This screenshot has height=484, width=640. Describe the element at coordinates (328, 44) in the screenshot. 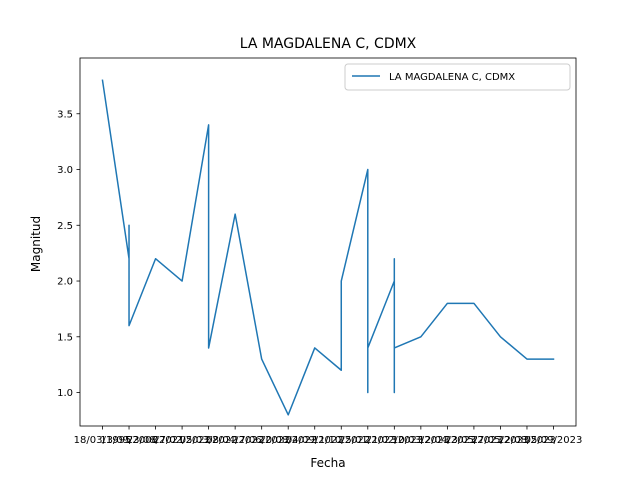

I see `chart-title: LA MAGDALENA C, CDMX` at that location.